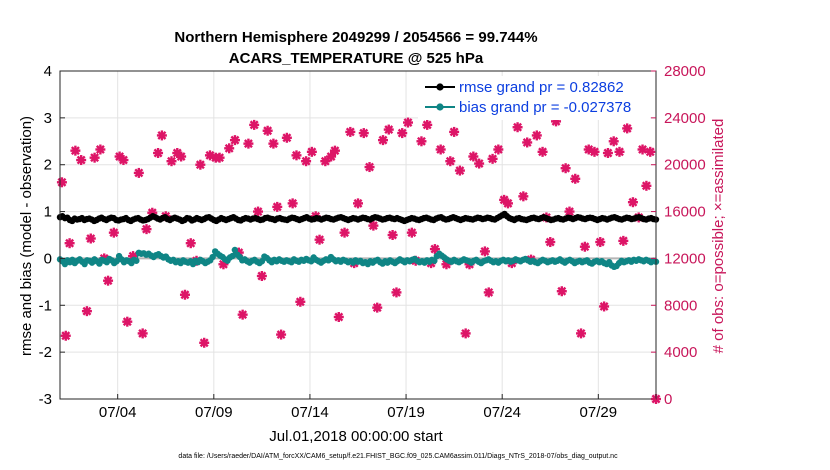 The image size is (830, 470). Describe the element at coordinates (440, 107) in the screenshot. I see `legend-bias-marker` at that location.